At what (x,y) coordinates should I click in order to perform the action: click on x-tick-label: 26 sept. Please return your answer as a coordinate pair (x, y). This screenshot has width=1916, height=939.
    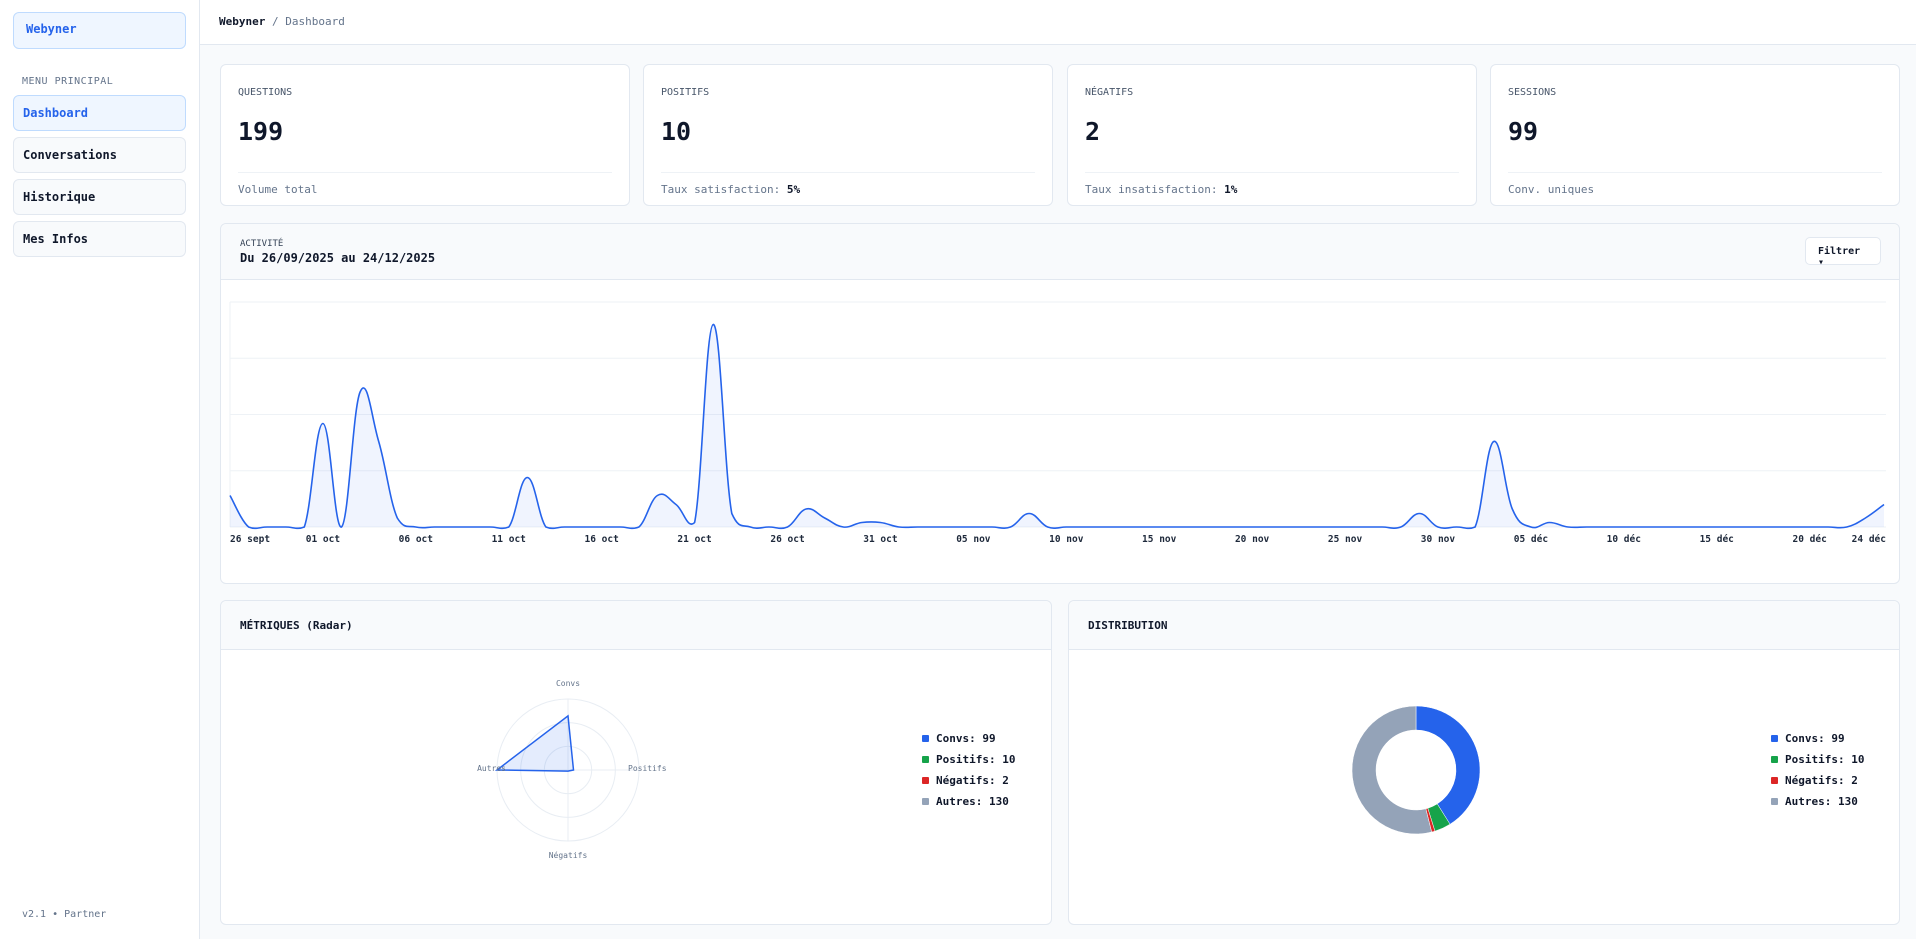
    Looking at the image, I should click on (250, 539).